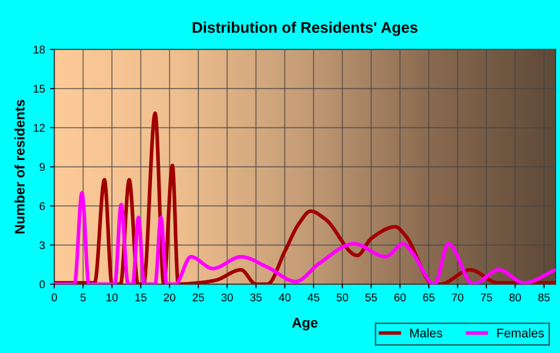  What do you see at coordinates (198, 297) in the screenshot?
I see `x-tick-label: 25` at bounding box center [198, 297].